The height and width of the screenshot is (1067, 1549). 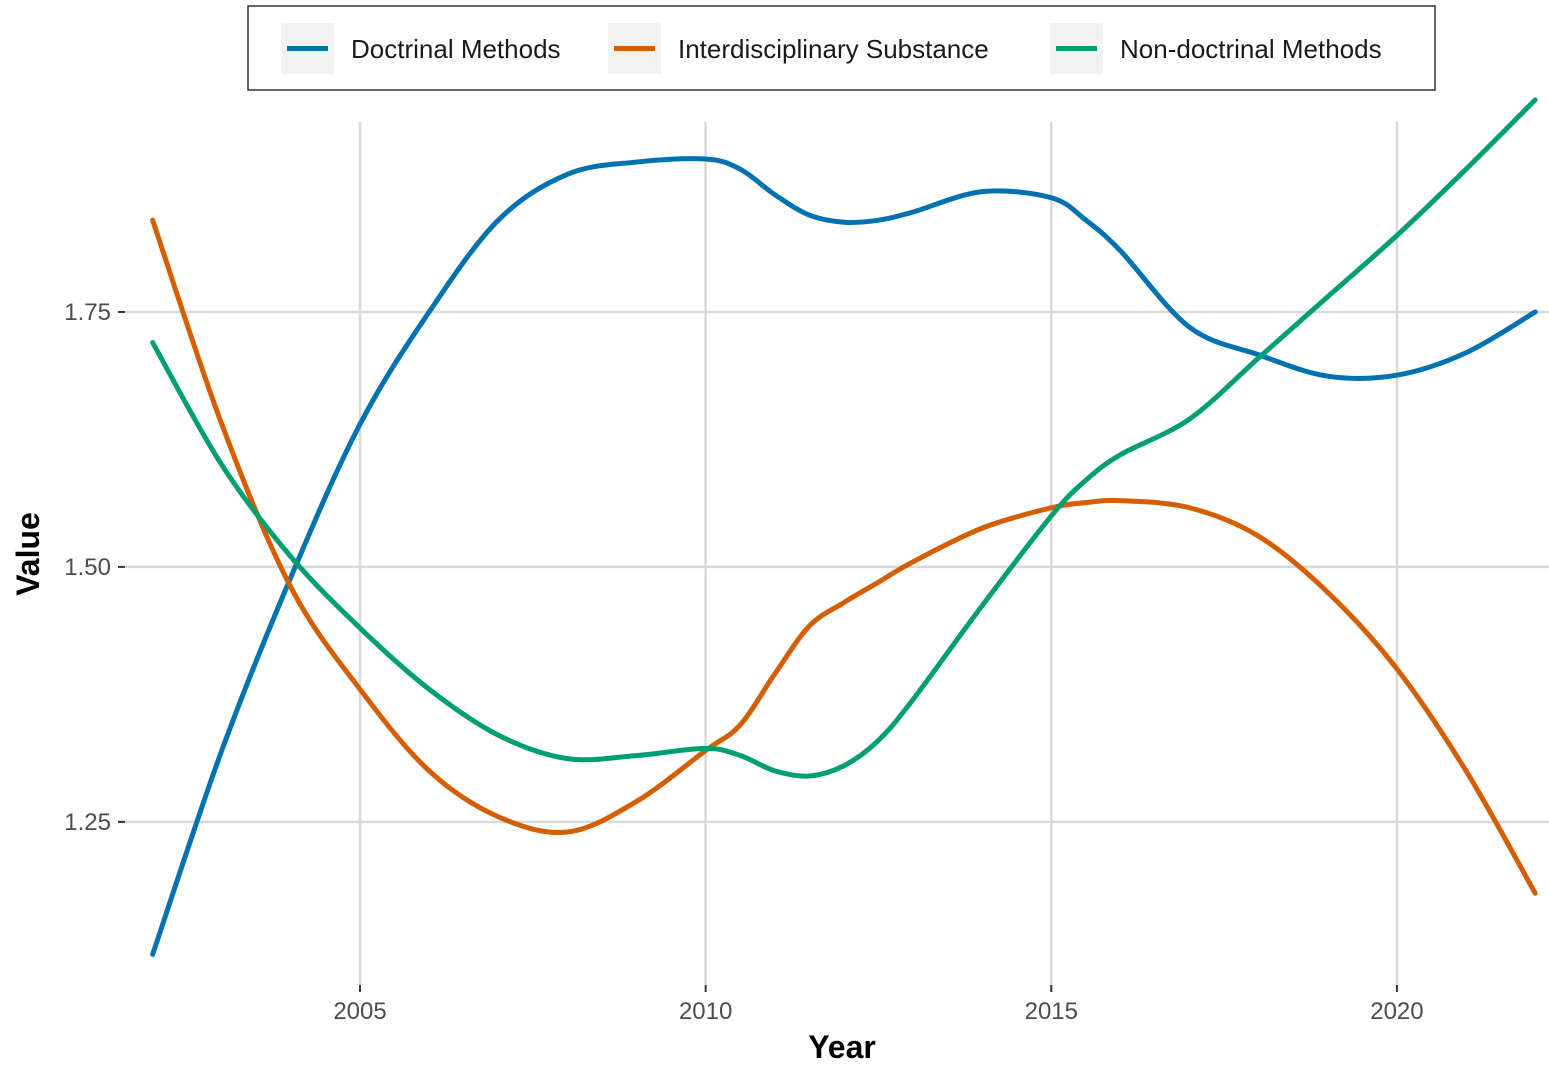 I want to click on legend-label: Doctrinal Methods, so click(x=456, y=49).